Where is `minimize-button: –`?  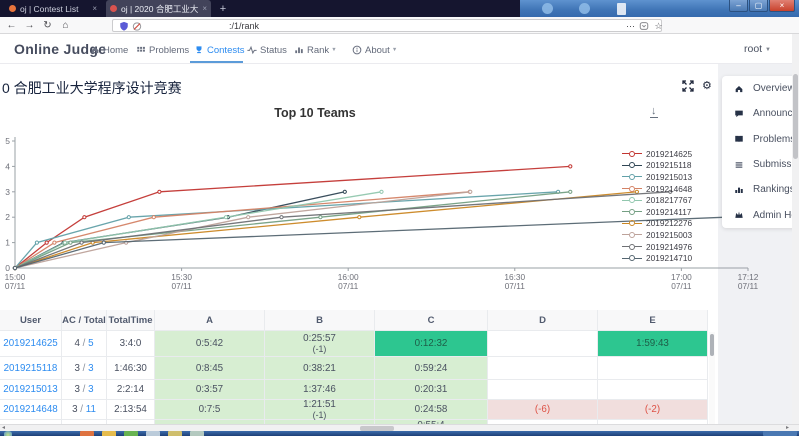
minimize-button: – is located at coordinates (738, 6).